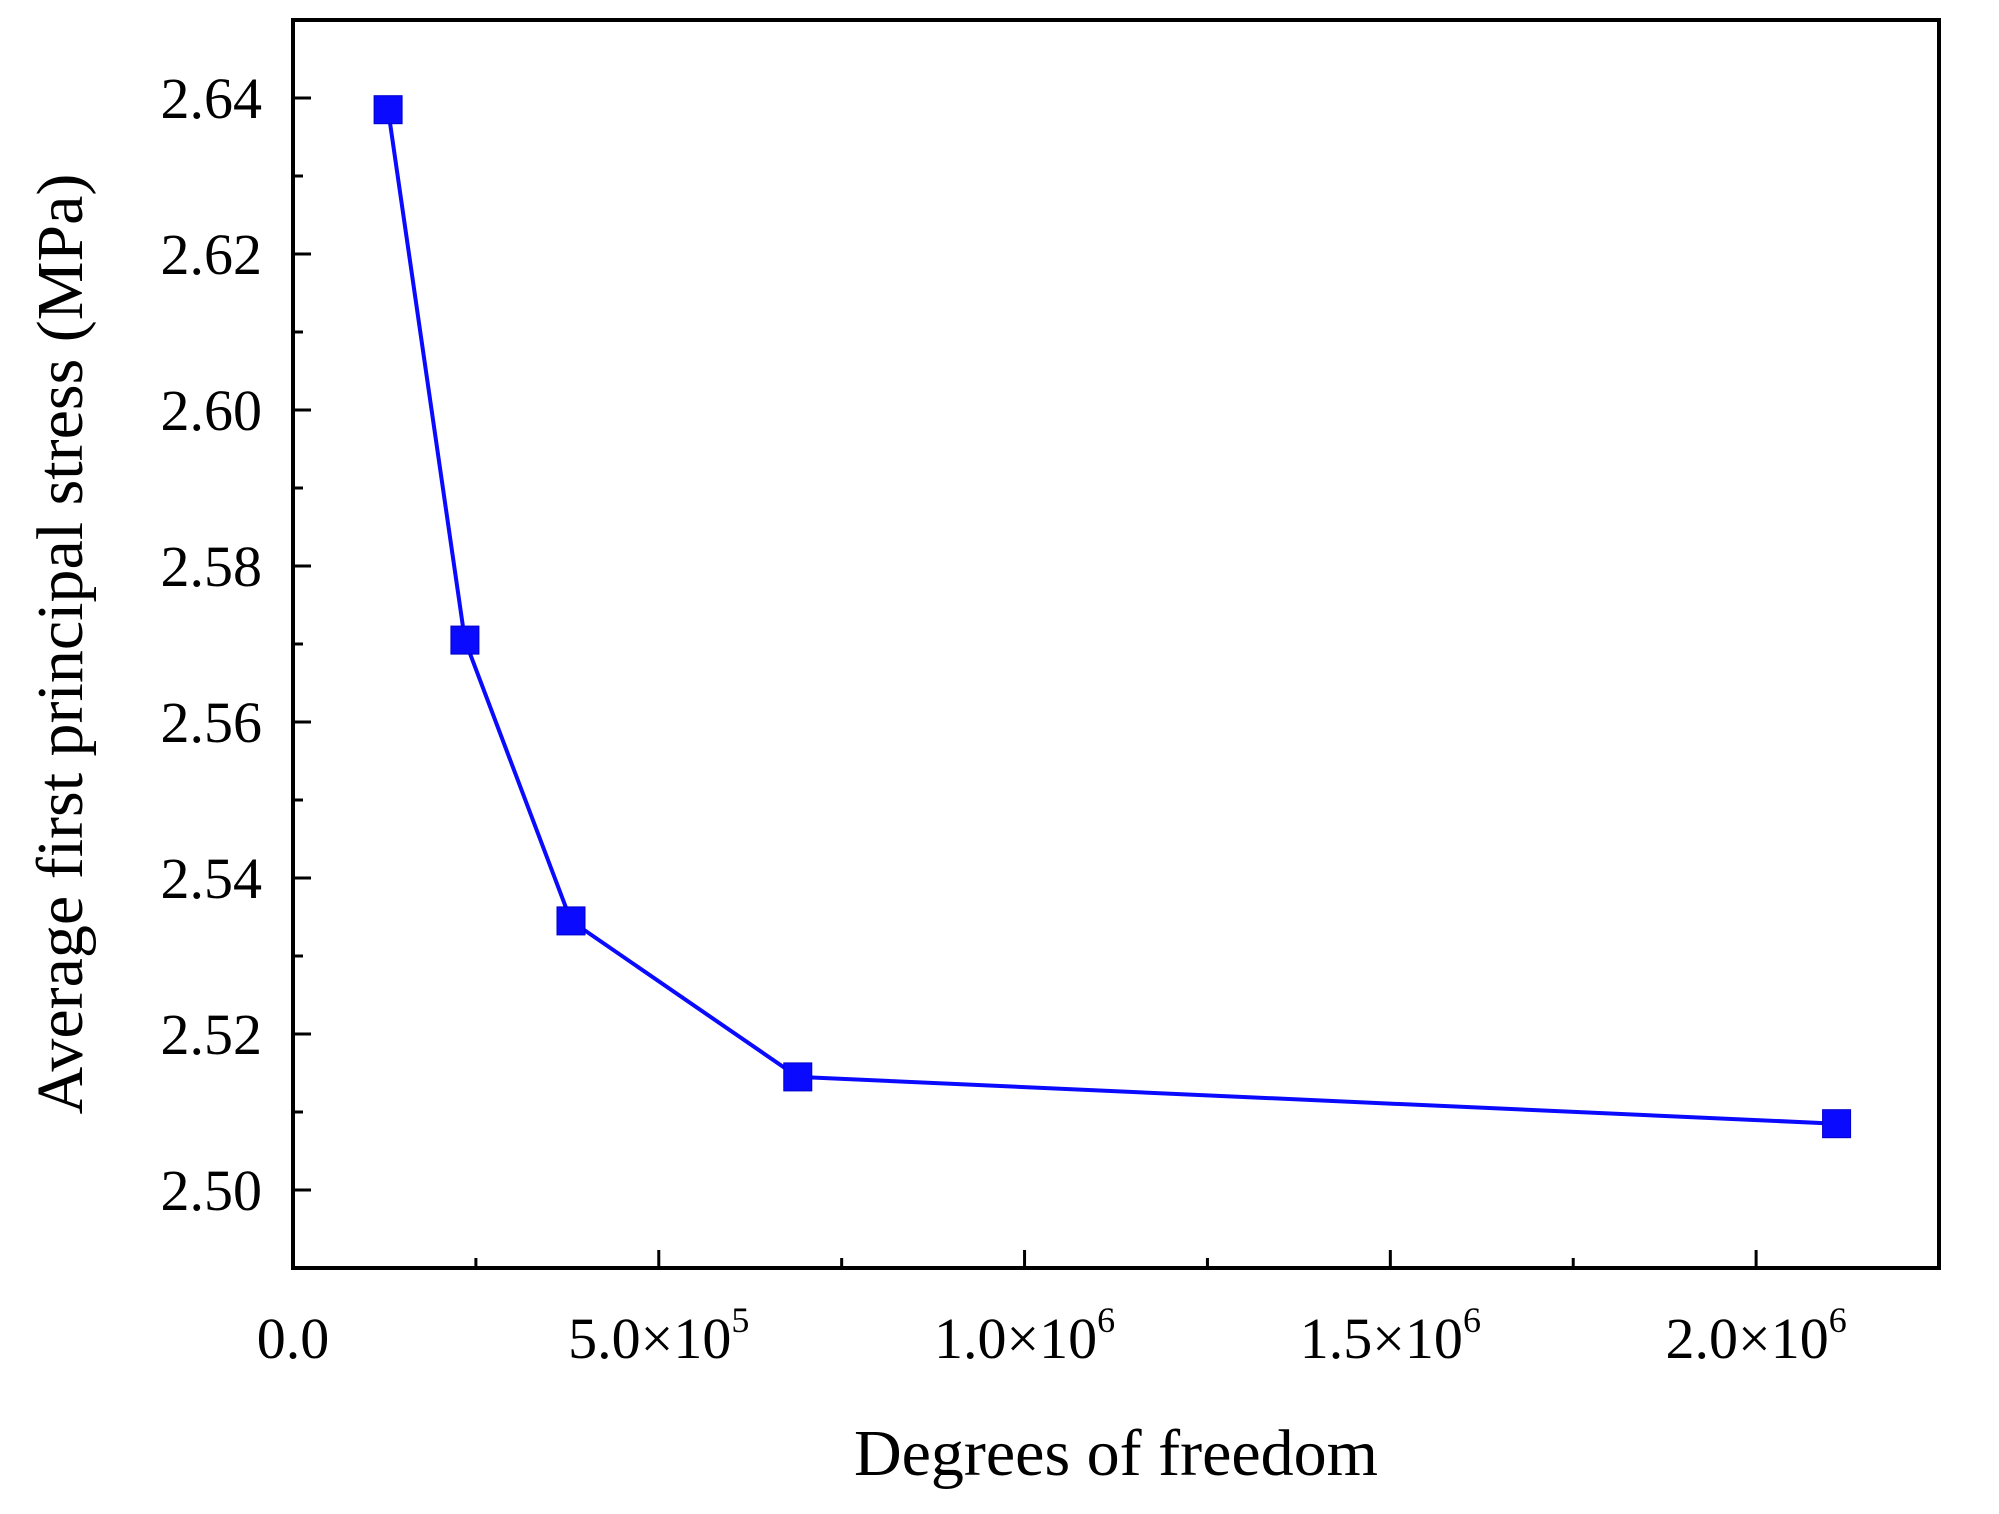  I want to click on x-ticks: 0.0 5.0×10⁵ 1.0×10⁶ 1.5×10⁶ 2.0×10⁶, so click(1099, 1310).